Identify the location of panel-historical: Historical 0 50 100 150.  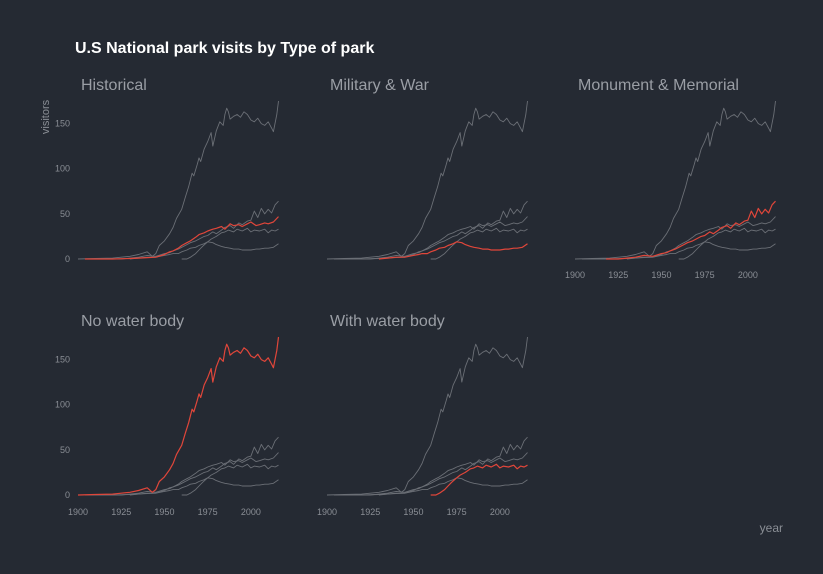
(167, 170).